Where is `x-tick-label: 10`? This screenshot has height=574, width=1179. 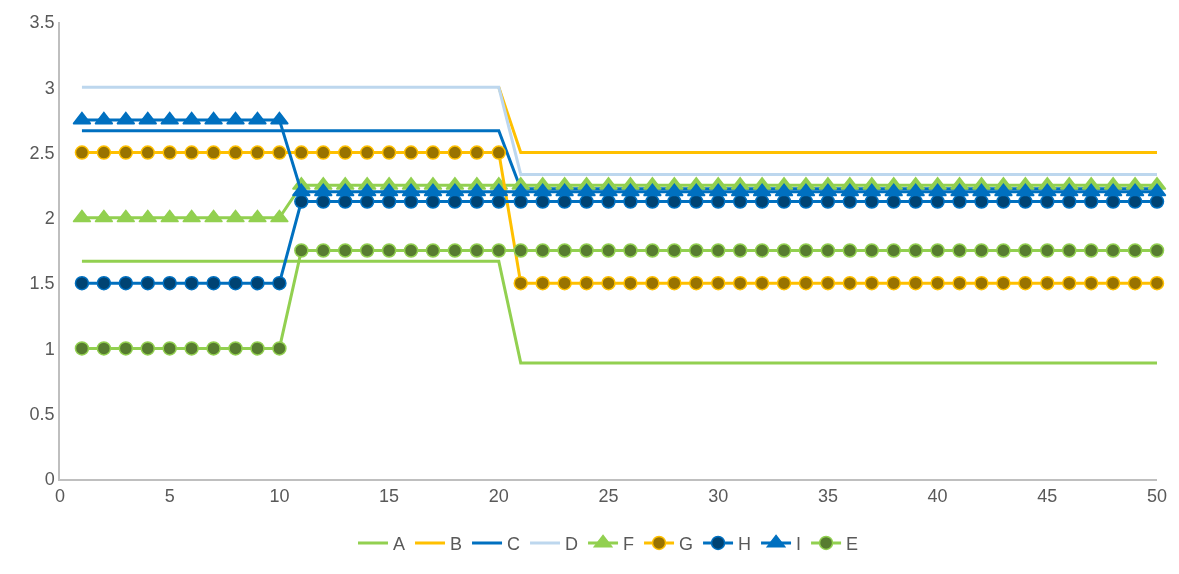
x-tick-label: 10 is located at coordinates (279, 496).